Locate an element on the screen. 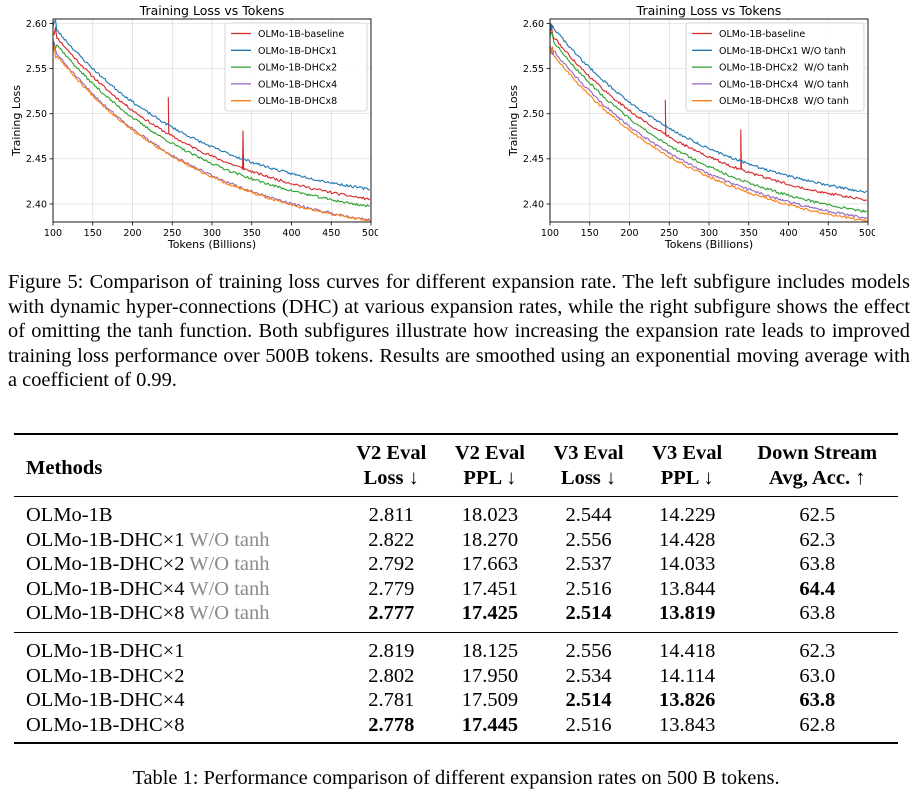  header-v3-ppl-line1: V3 Eval is located at coordinates (687, 453).